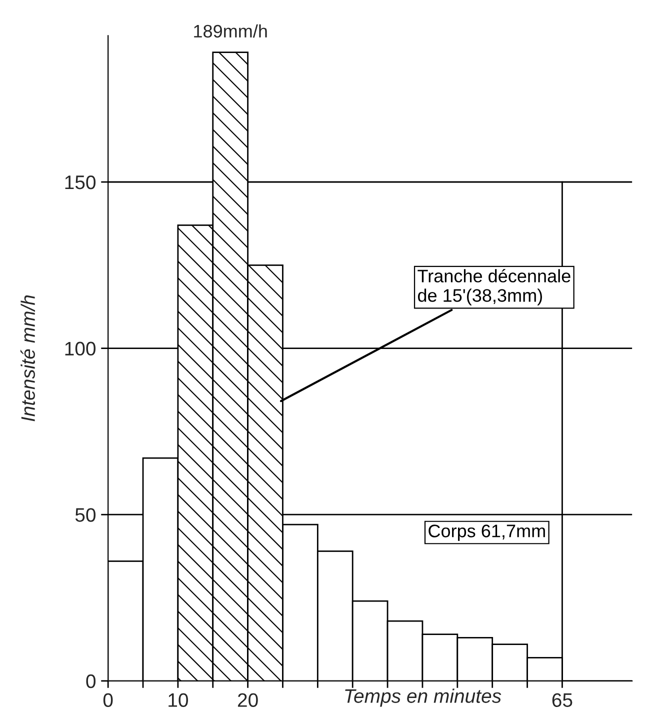 Image resolution: width=655 pixels, height=713 pixels. What do you see at coordinates (91, 681) in the screenshot?
I see `y-tick-label: 0` at bounding box center [91, 681].